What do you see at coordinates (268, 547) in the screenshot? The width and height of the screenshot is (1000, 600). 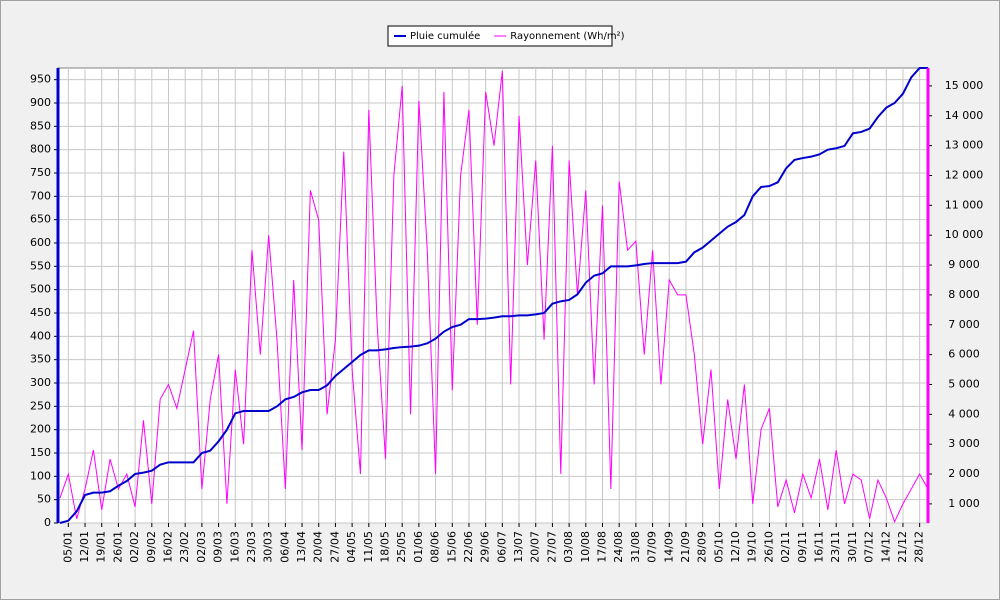 I see `x-tick-label: 30/03` at bounding box center [268, 547].